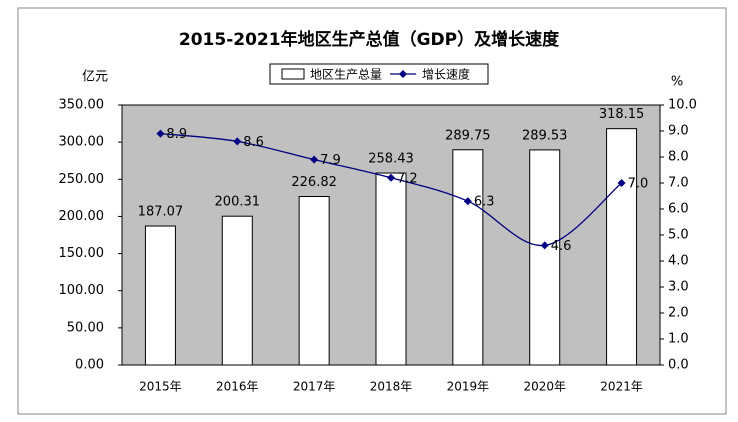  What do you see at coordinates (161, 212) in the screenshot?
I see `bar-value-label: 187.07` at bounding box center [161, 212].